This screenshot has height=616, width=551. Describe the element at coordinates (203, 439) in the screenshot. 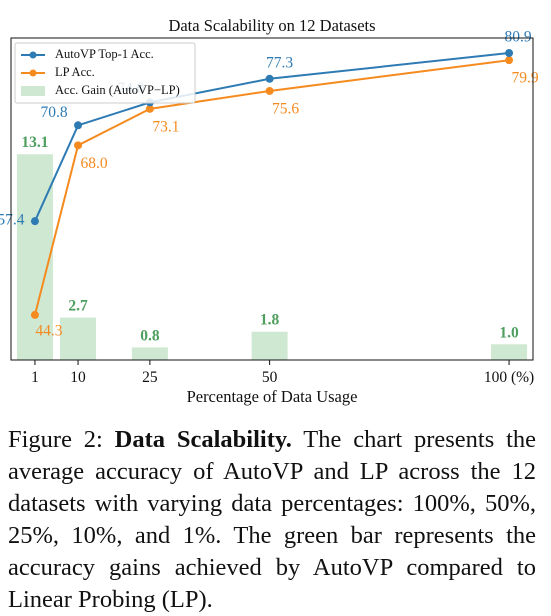

I see `caption-title: Data Scalability.` at that location.